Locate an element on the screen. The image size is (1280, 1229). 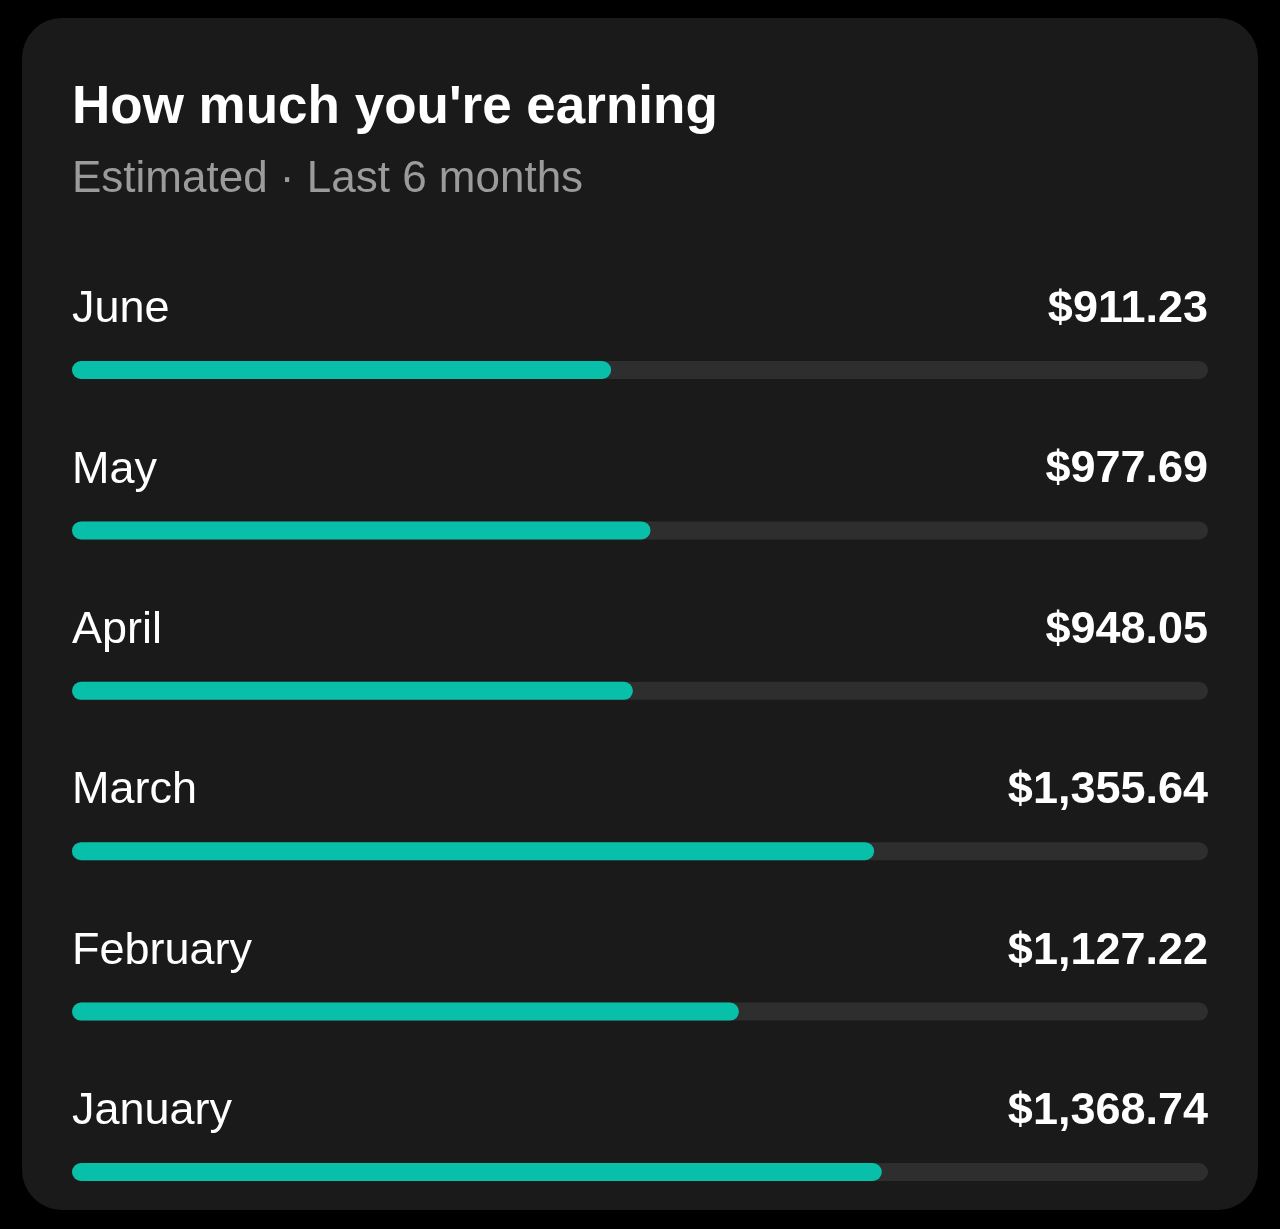
y-tick-label: April is located at coordinates (117, 627).